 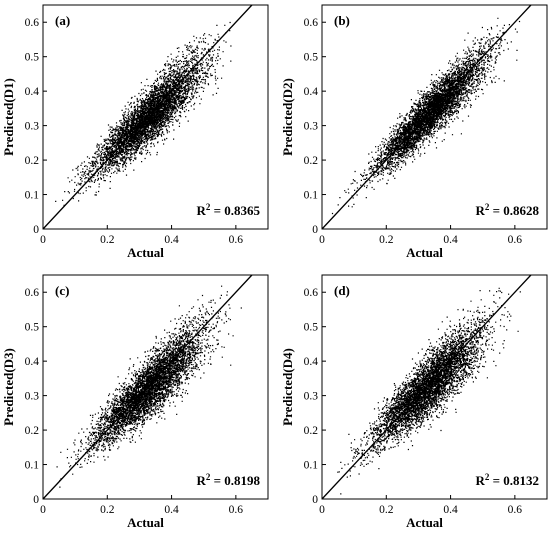 What do you see at coordinates (507, 210) in the screenshot?
I see `r2-annotation: R2 = 0.8628` at bounding box center [507, 210].